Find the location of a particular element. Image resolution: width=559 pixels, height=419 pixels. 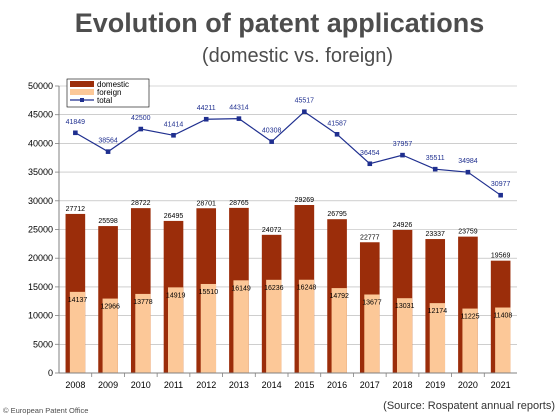

data-label-domestic: 29269 is located at coordinates (305, 200).